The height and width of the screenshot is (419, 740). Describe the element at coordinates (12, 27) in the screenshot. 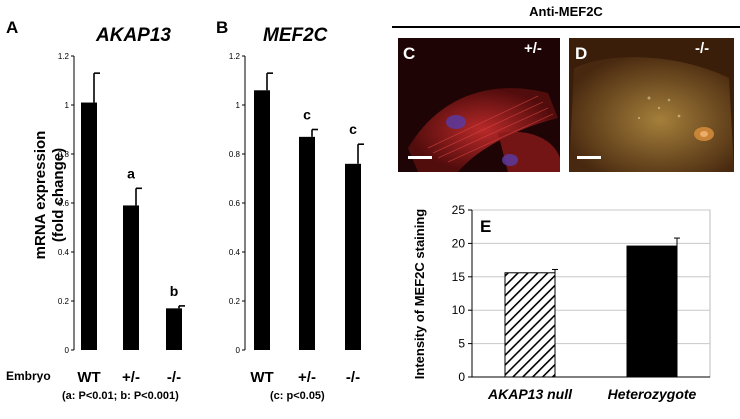

I see `panel-letter-a: A` at that location.